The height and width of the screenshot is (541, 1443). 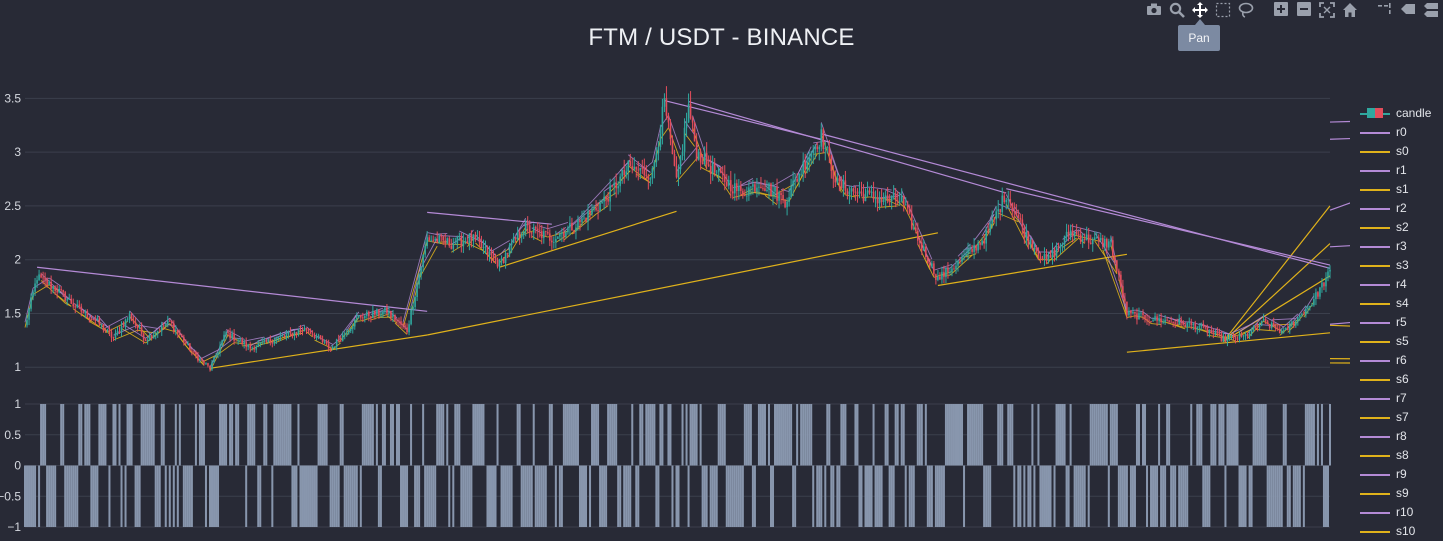 What do you see at coordinates (1400, 226) in the screenshot?
I see `legend-item-s2: s2` at bounding box center [1400, 226].